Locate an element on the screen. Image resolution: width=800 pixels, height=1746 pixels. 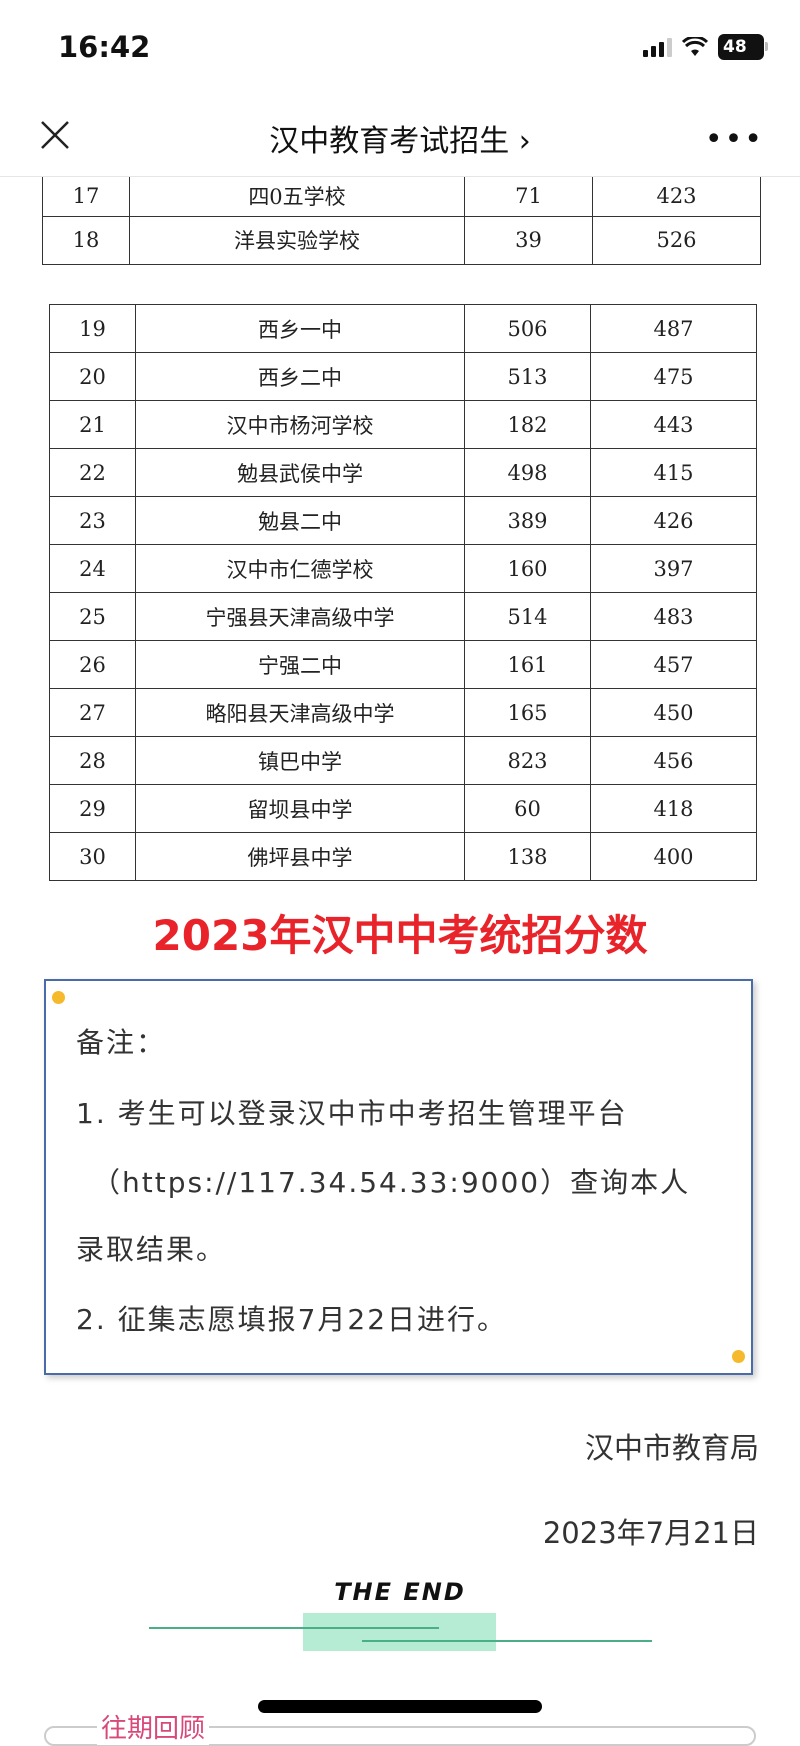
rank-cell: 22 is located at coordinates (92, 472).